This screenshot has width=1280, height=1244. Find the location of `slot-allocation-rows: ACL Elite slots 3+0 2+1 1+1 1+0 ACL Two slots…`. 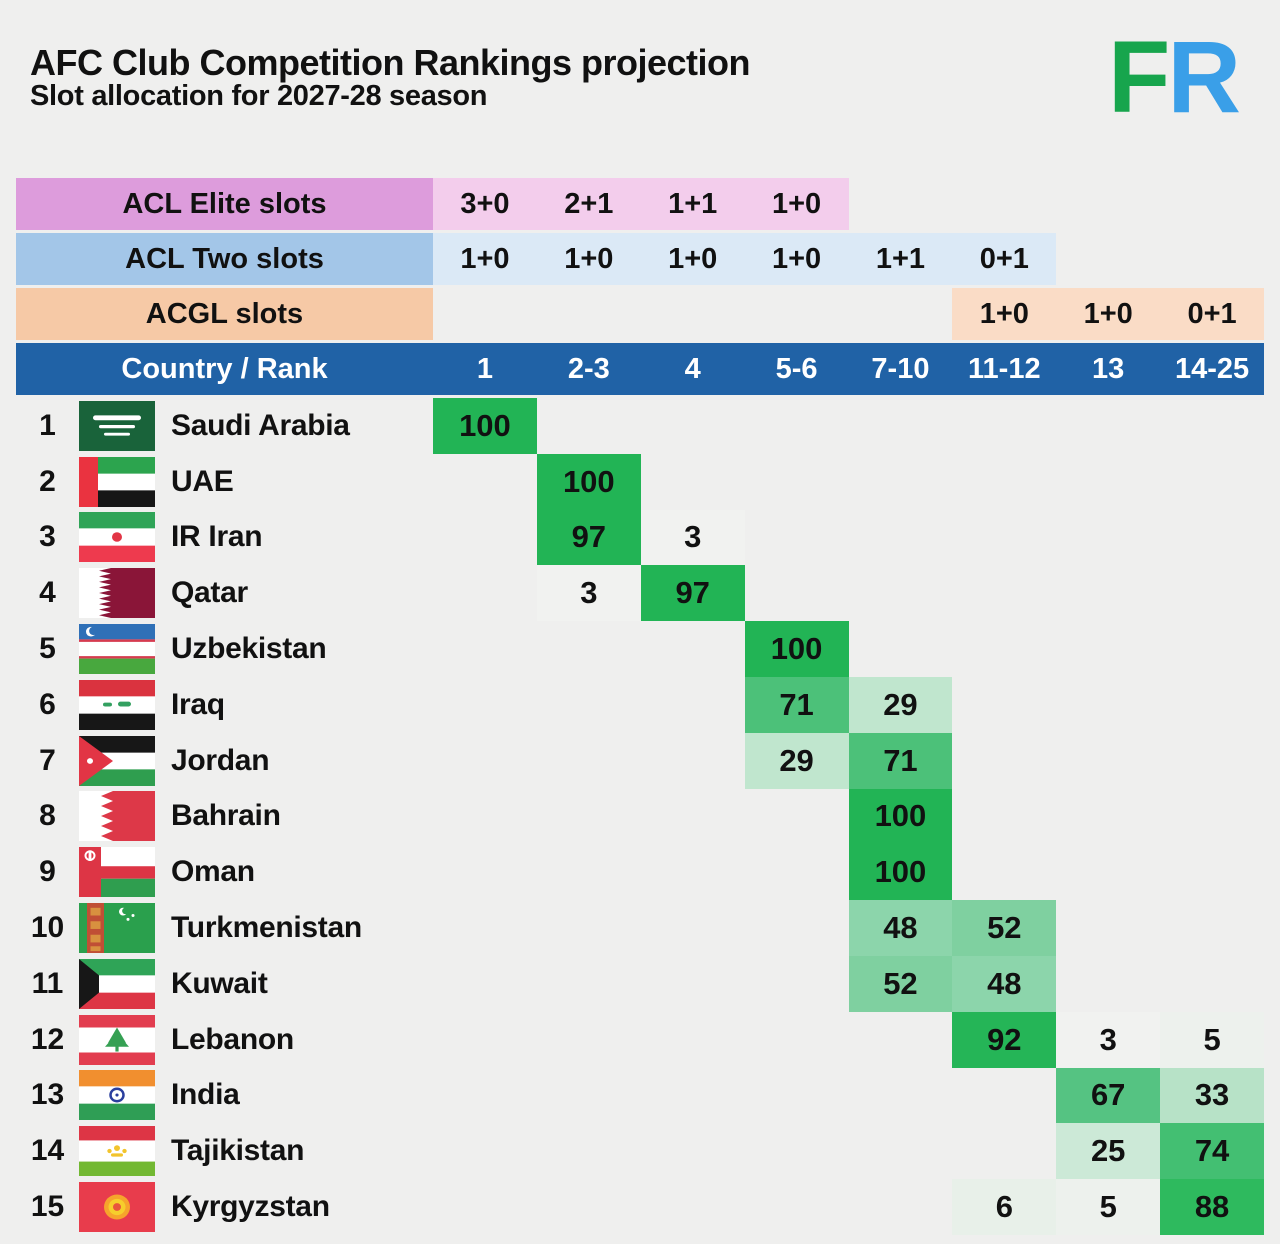

slot-allocation-rows: ACL Elite slots 3+0 2+1 1+1 1+0 ACL Two slots… is located at coordinates (640, 259).